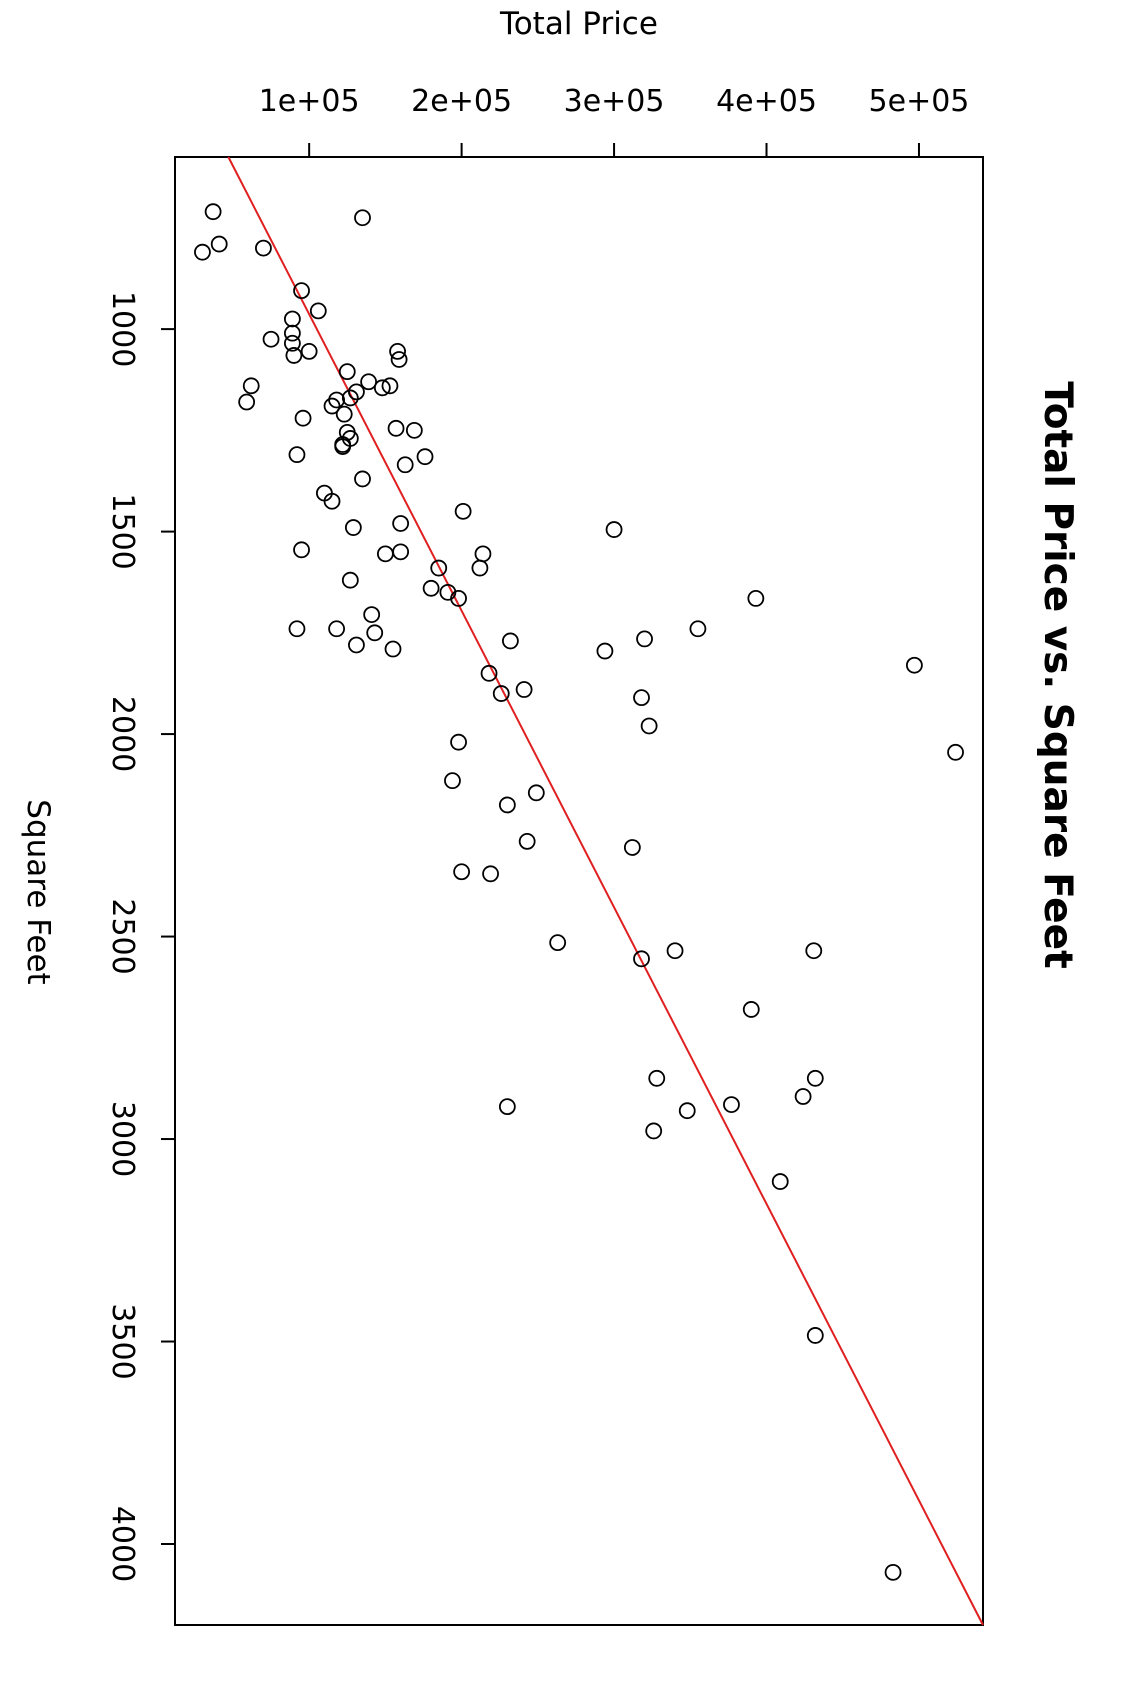 The height and width of the screenshot is (1708, 1135). What do you see at coordinates (614, 101) in the screenshot?
I see `y-tick-label: 3e+05` at bounding box center [614, 101].